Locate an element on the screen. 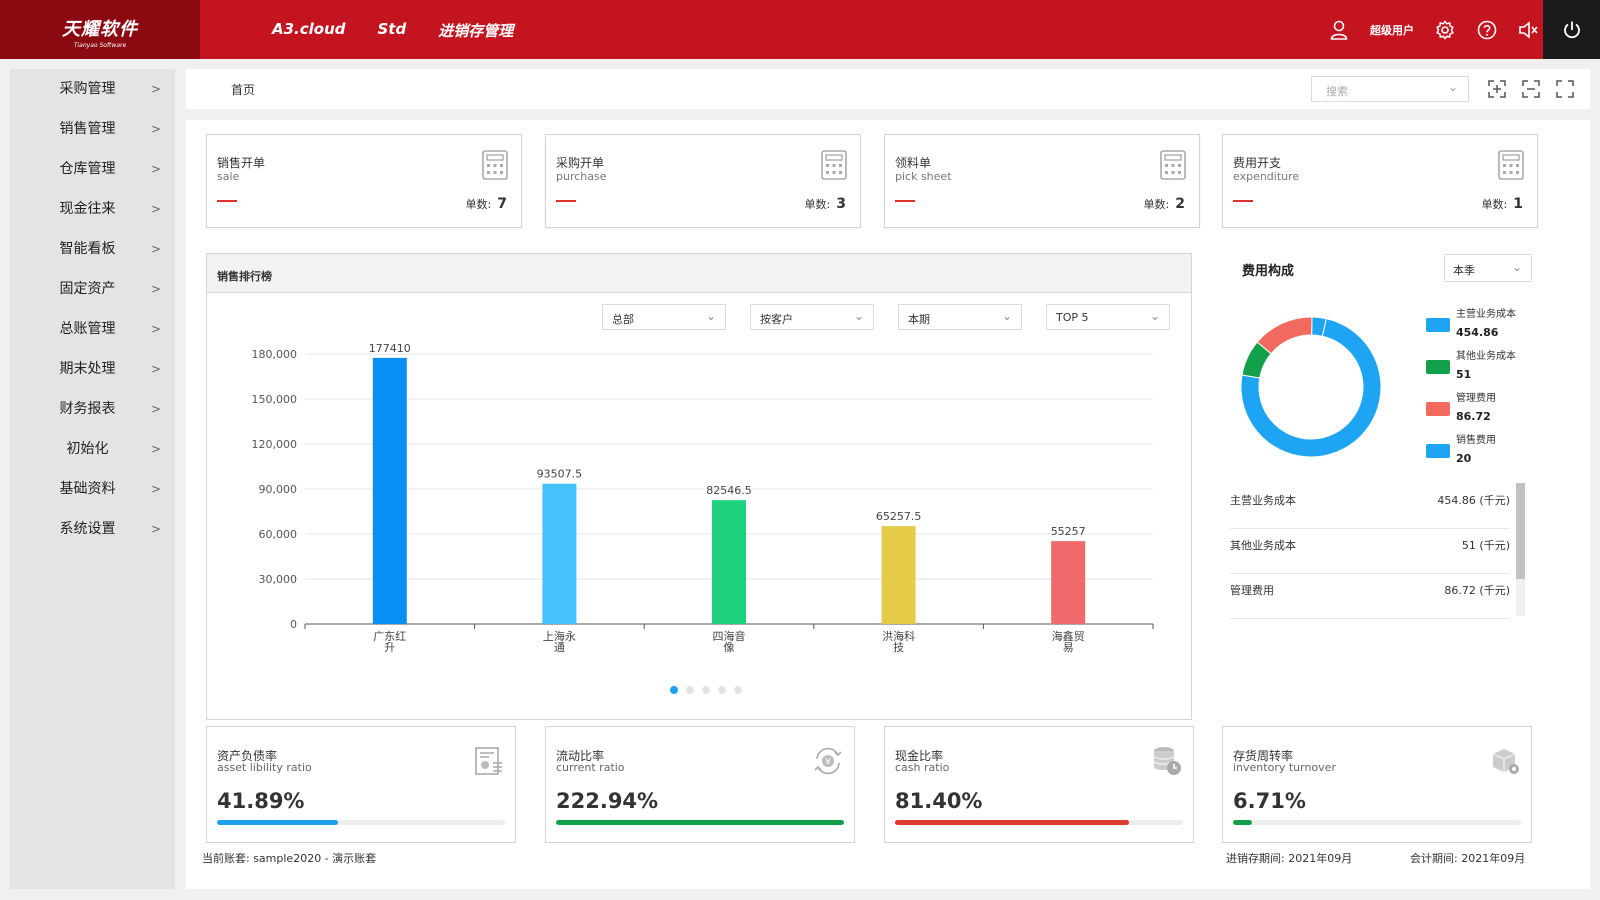 This screenshot has height=900, width=1600. nav-module-title: 进销存管理 is located at coordinates (476, 31).